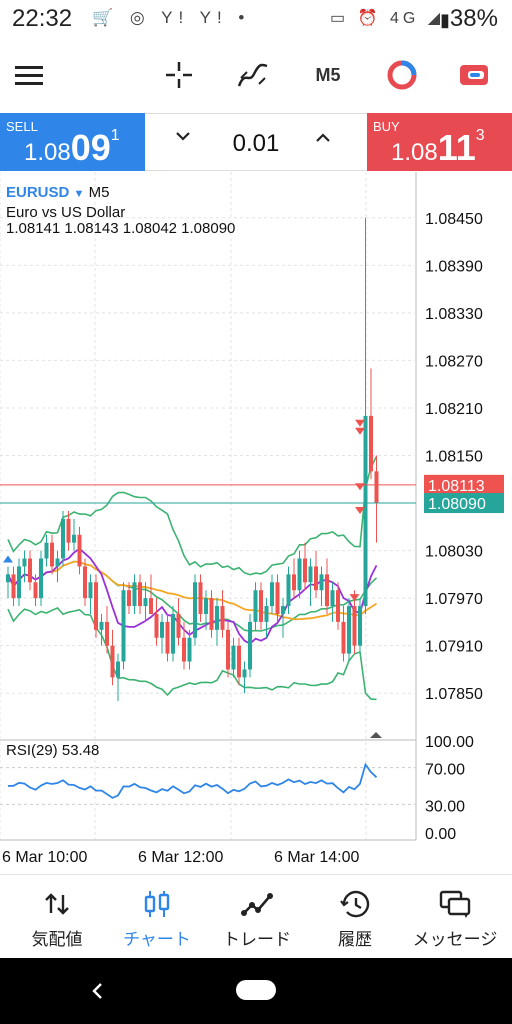 The width and height of the screenshot is (512, 1024). I want to click on volume-selector: 0.01, so click(256, 142).